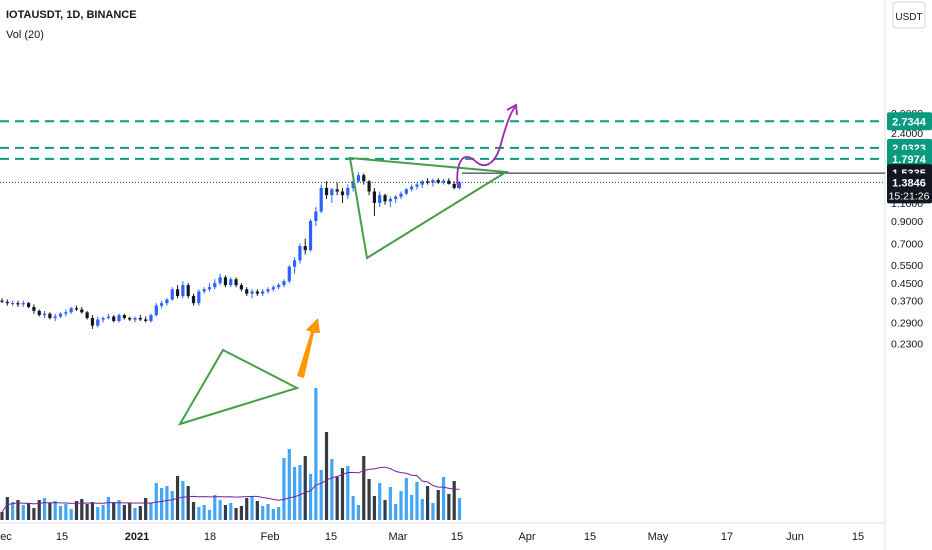  I want to click on bar-countdown-label: 15:21:26, so click(909, 196).